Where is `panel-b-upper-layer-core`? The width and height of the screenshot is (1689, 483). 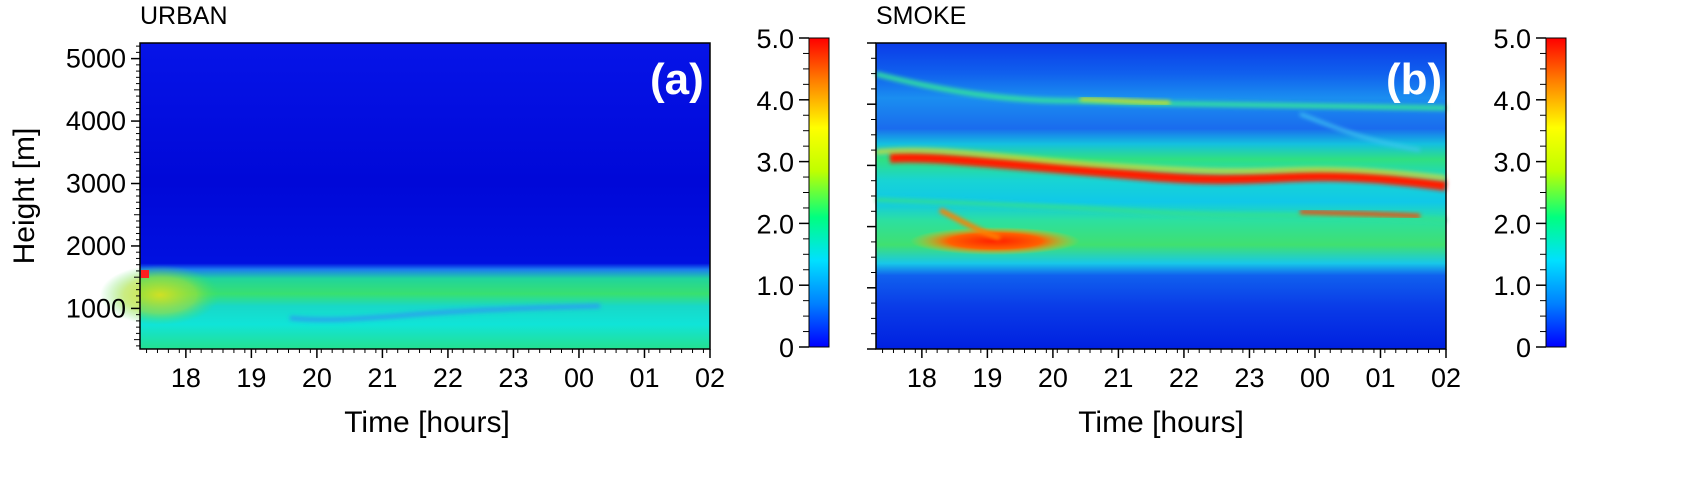
panel-b-upper-layer-core is located at coordinates (1125, 101).